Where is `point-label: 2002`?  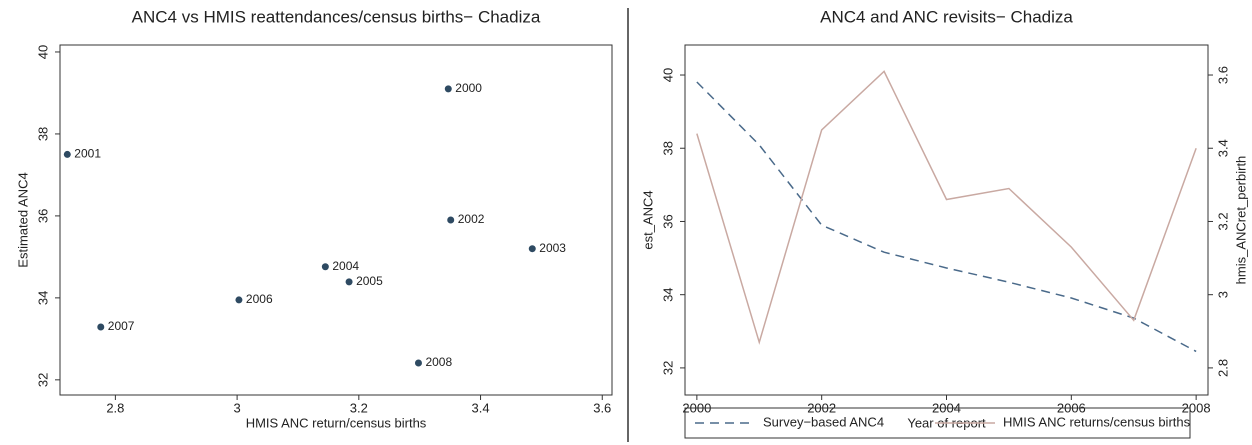 point-label: 2002 is located at coordinates (471, 219).